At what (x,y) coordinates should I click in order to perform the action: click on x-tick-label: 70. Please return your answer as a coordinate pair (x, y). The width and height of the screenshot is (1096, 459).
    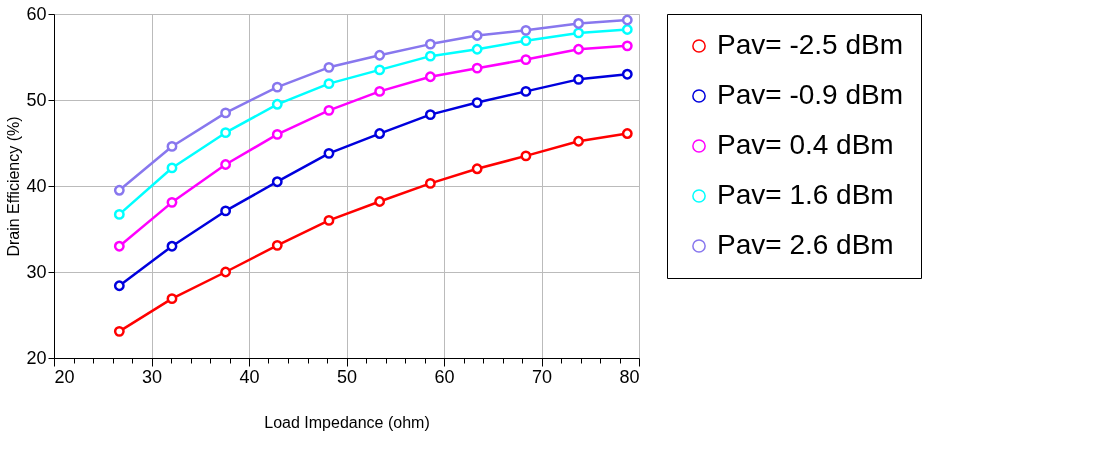
    Looking at the image, I should click on (542, 376).